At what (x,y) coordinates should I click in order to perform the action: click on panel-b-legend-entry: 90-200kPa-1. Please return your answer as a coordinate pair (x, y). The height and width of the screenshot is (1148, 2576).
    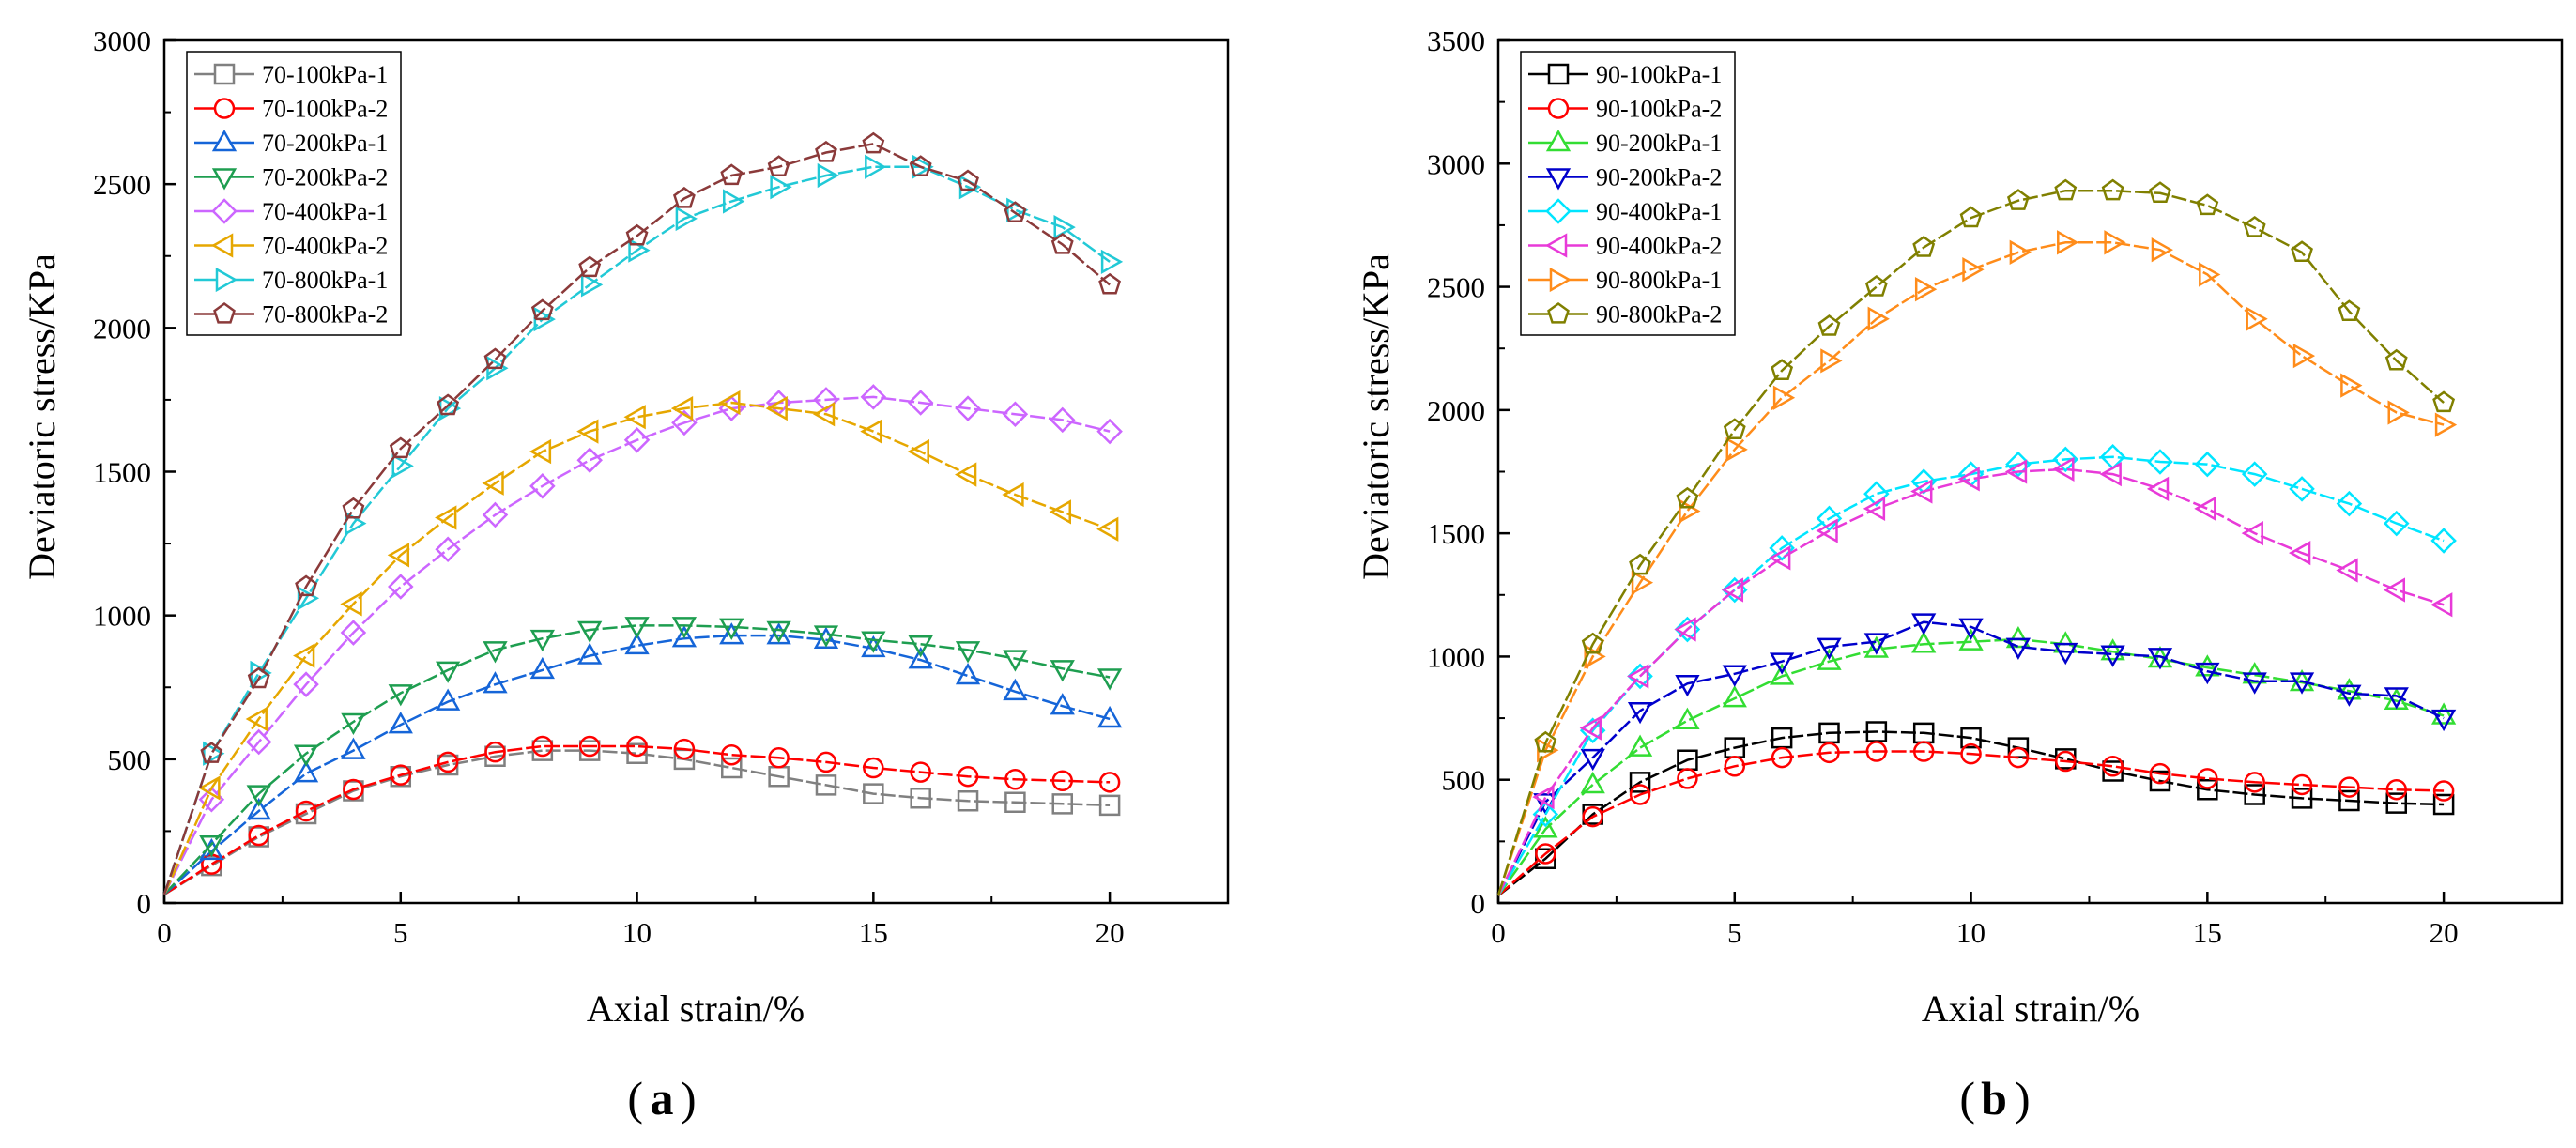
    Looking at the image, I should click on (1625, 143).